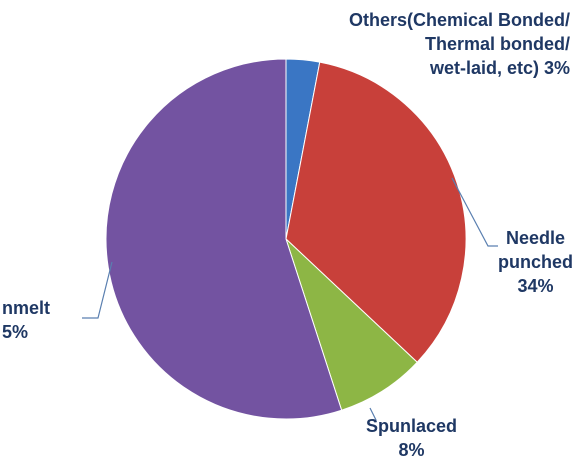  I want to click on slice-label-others-line: Others(Chemical Bonded/, so click(459, 20).